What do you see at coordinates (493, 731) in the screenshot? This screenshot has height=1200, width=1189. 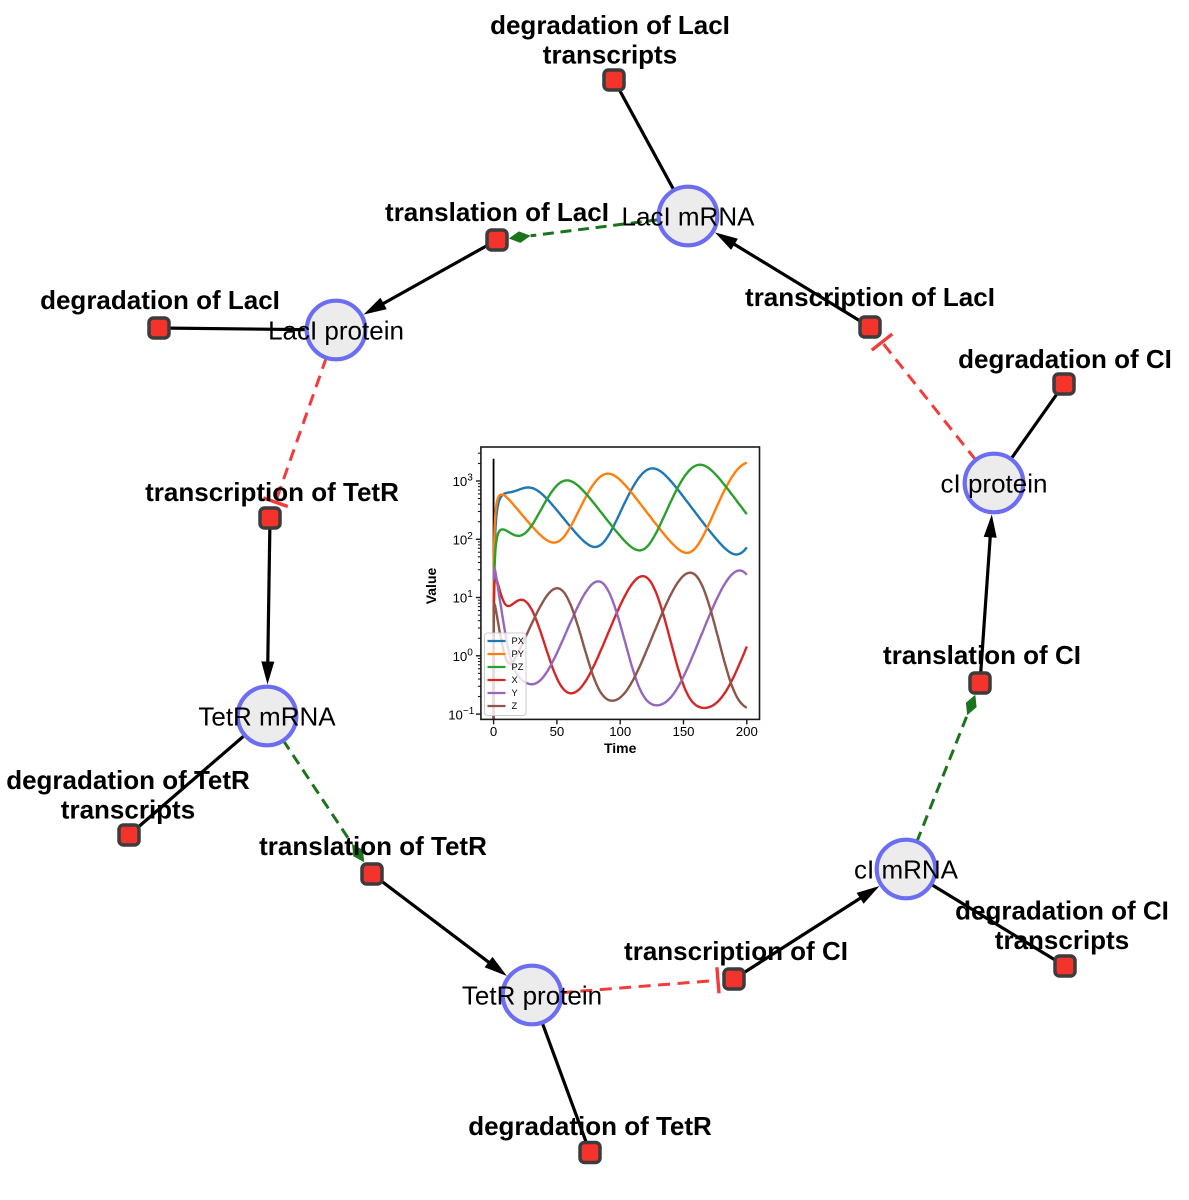 I see `svg-text: 0` at bounding box center [493, 731].